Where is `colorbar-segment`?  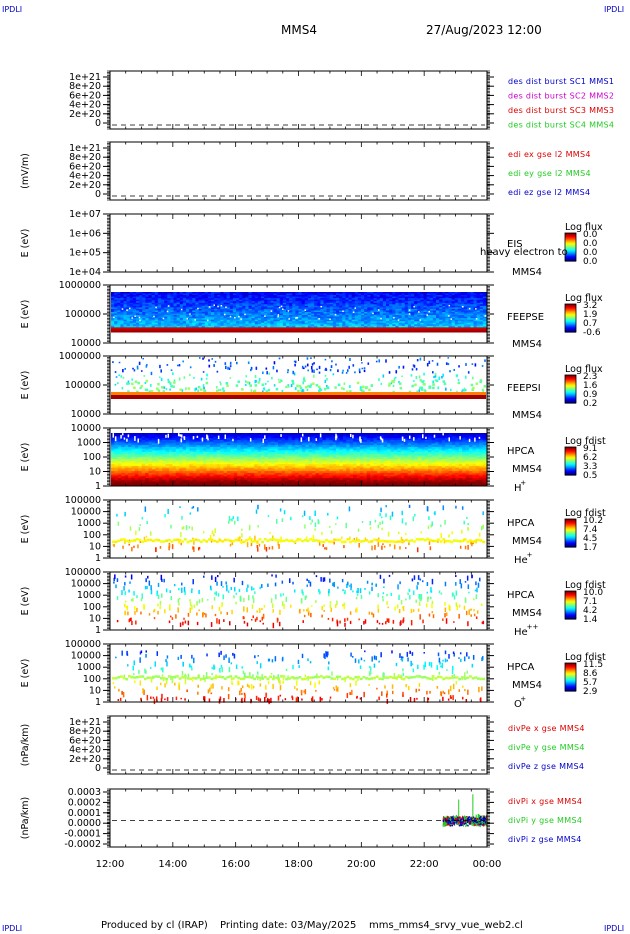 colorbar-segment is located at coordinates (570, 237).